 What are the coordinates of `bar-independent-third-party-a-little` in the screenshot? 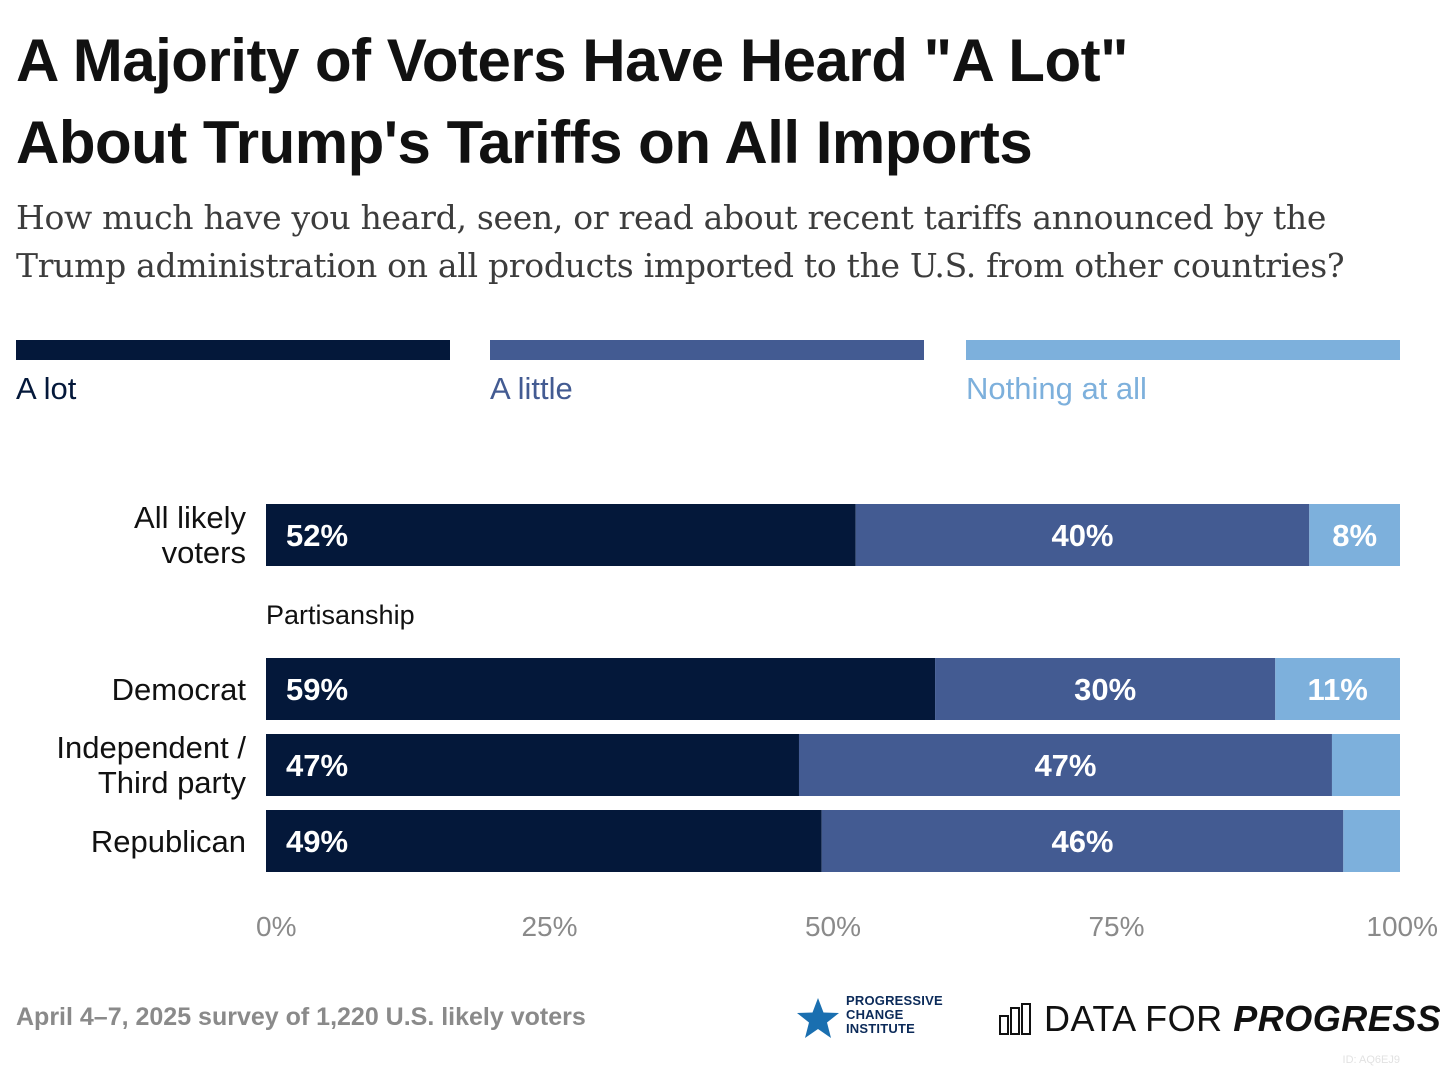 It's located at (1065, 765).